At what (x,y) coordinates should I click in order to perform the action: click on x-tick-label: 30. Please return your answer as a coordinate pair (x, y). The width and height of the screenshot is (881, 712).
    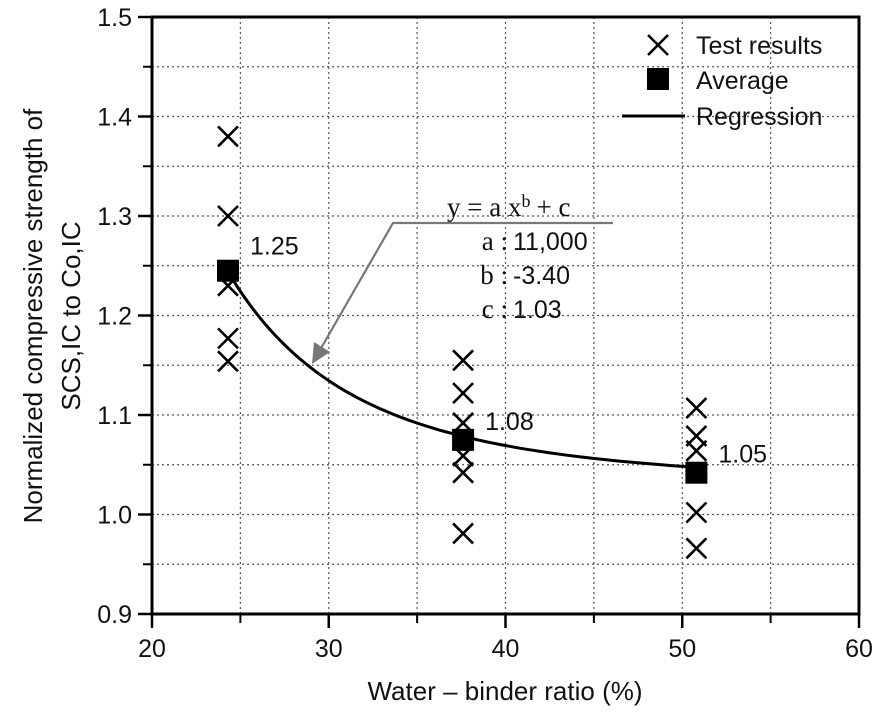
    Looking at the image, I should click on (329, 649).